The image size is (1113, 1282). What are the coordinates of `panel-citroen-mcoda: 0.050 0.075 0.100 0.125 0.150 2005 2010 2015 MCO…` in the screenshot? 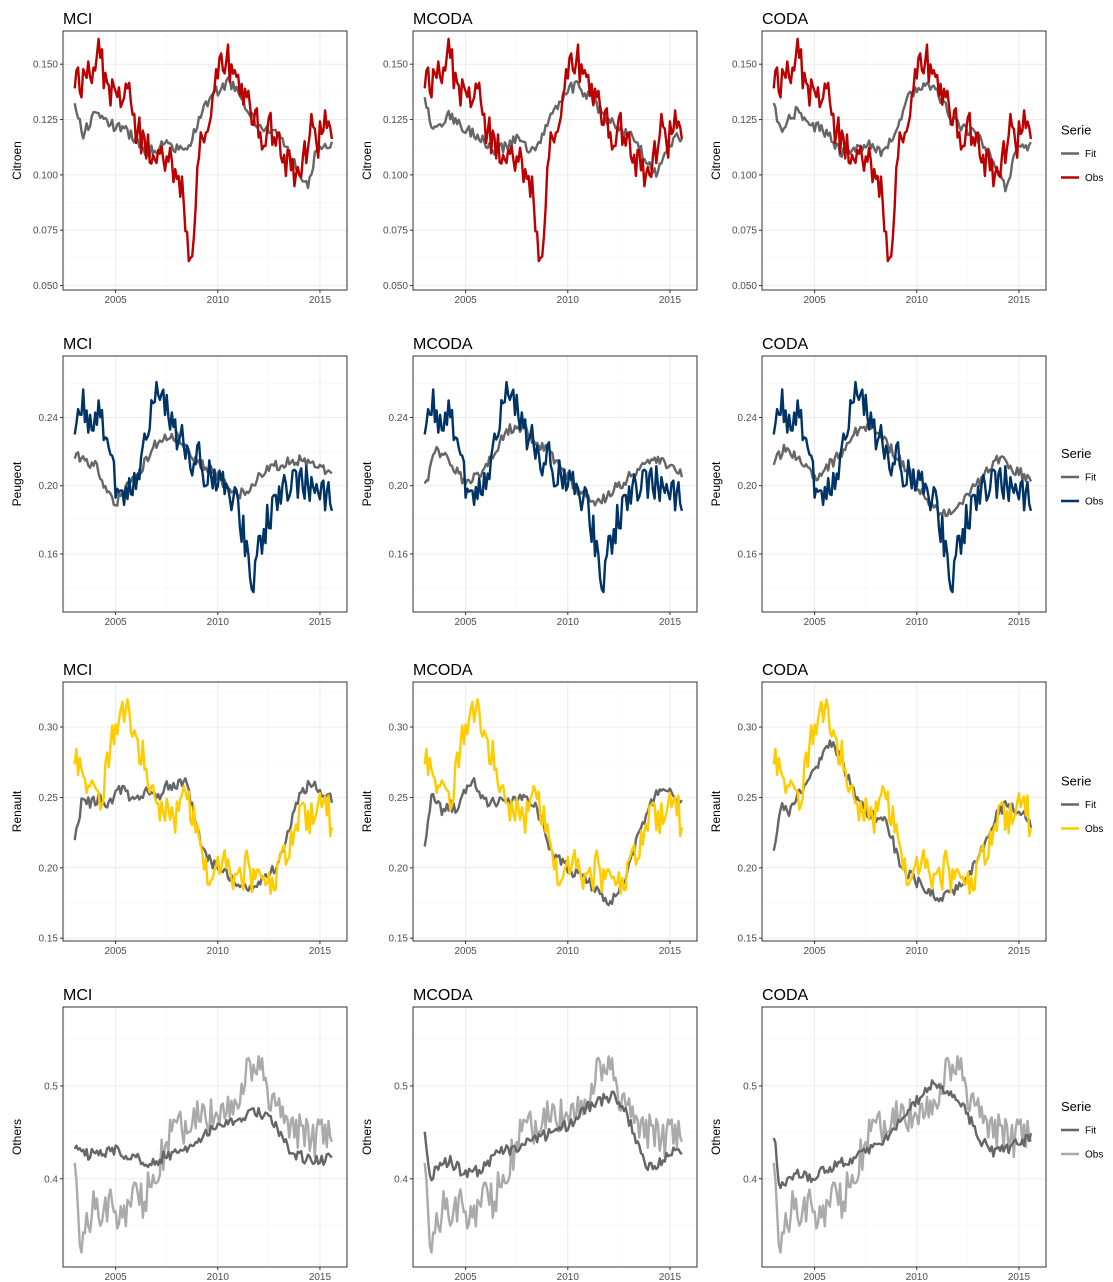 It's located at (529, 158).